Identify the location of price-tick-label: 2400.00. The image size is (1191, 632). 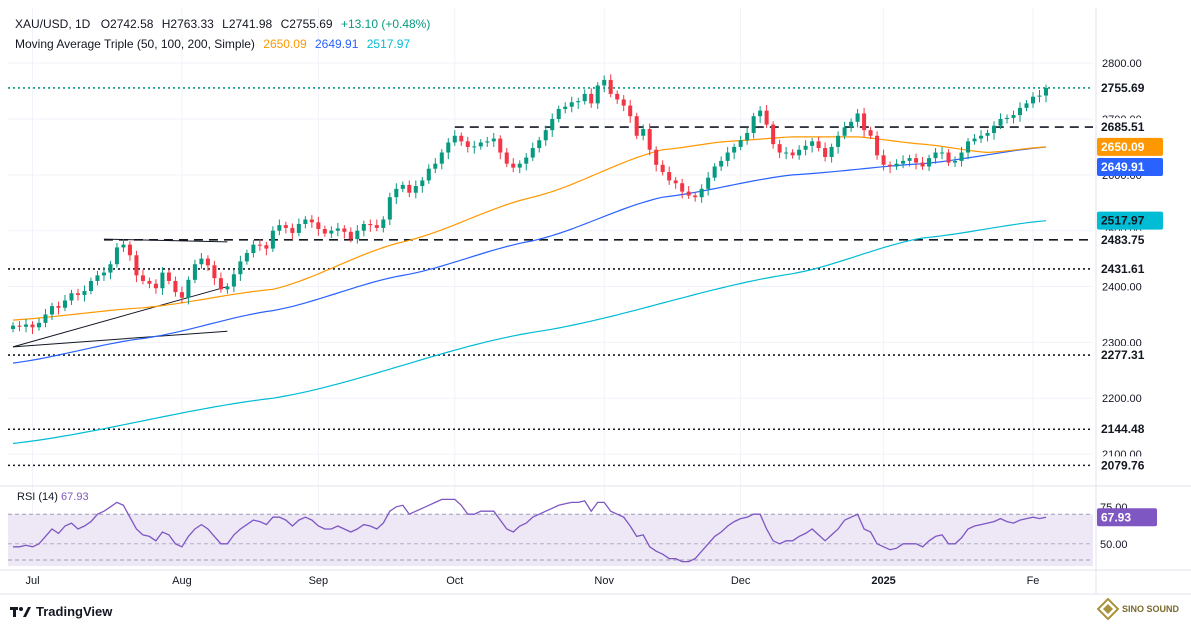
(1122, 288).